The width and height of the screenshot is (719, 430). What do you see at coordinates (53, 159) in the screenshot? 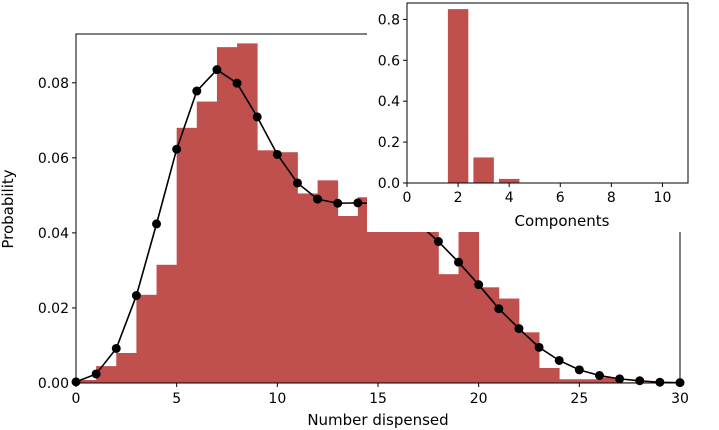
I see `y-tick-label: 0.06` at bounding box center [53, 159].